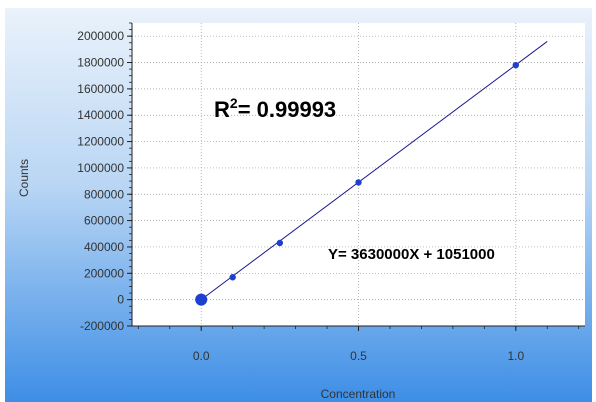 Image resolution: width=596 pixels, height=402 pixels. Describe the element at coordinates (100, 115) in the screenshot. I see `y-tick-label: 1400000` at that location.